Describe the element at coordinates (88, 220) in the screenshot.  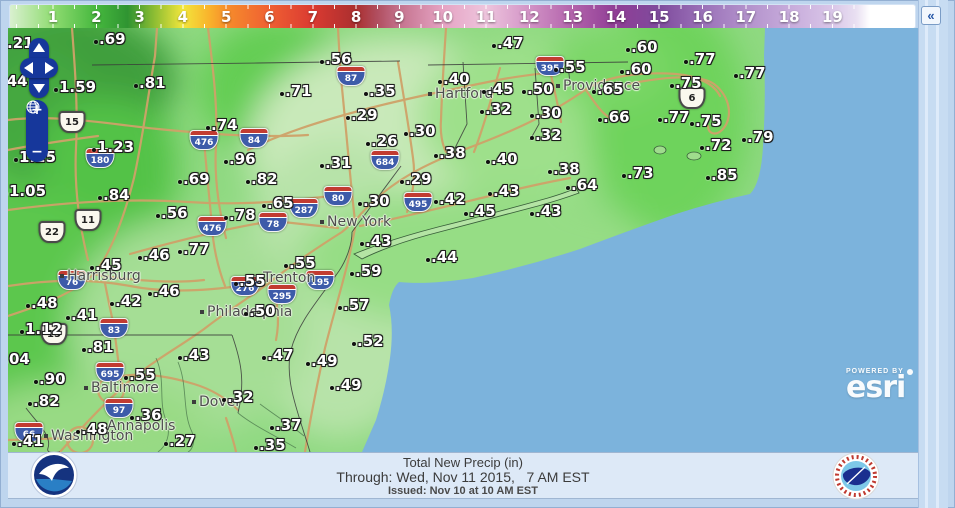
I see `us-route-shield-icon: 11` at that location.